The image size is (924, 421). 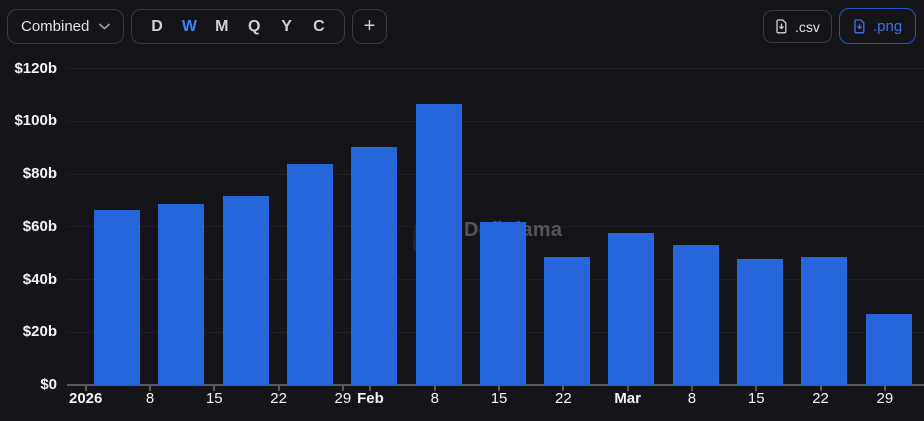 I want to click on export-csv-button: .csv, so click(x=797, y=26).